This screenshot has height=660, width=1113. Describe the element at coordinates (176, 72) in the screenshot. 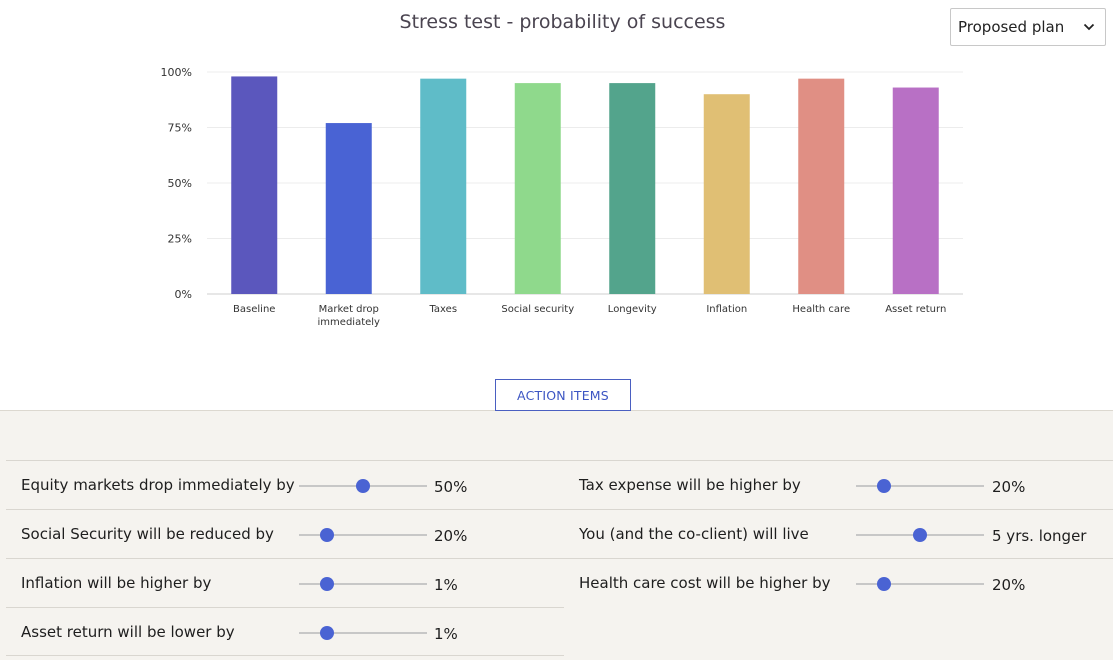

I see `y-tick-label: 100%` at that location.